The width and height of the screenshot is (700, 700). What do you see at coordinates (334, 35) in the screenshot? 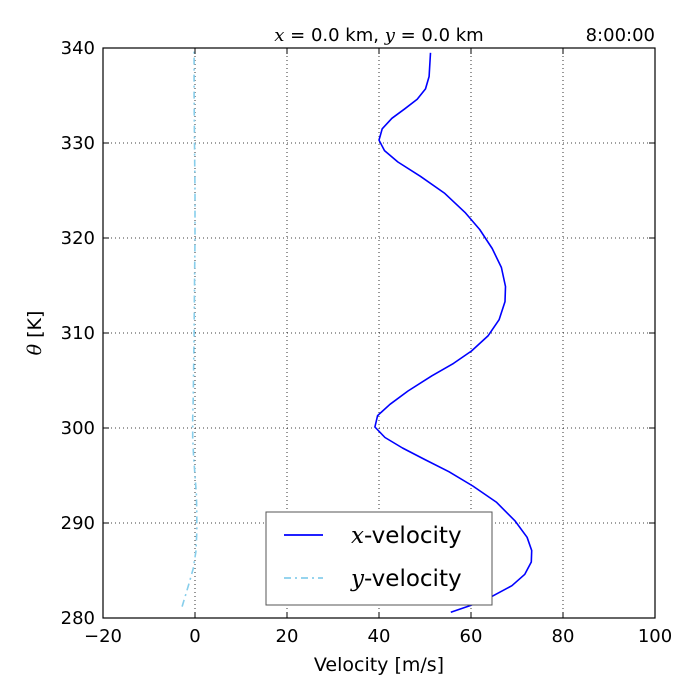
I see `title-x-value: = 0.0 km,` at bounding box center [334, 35].